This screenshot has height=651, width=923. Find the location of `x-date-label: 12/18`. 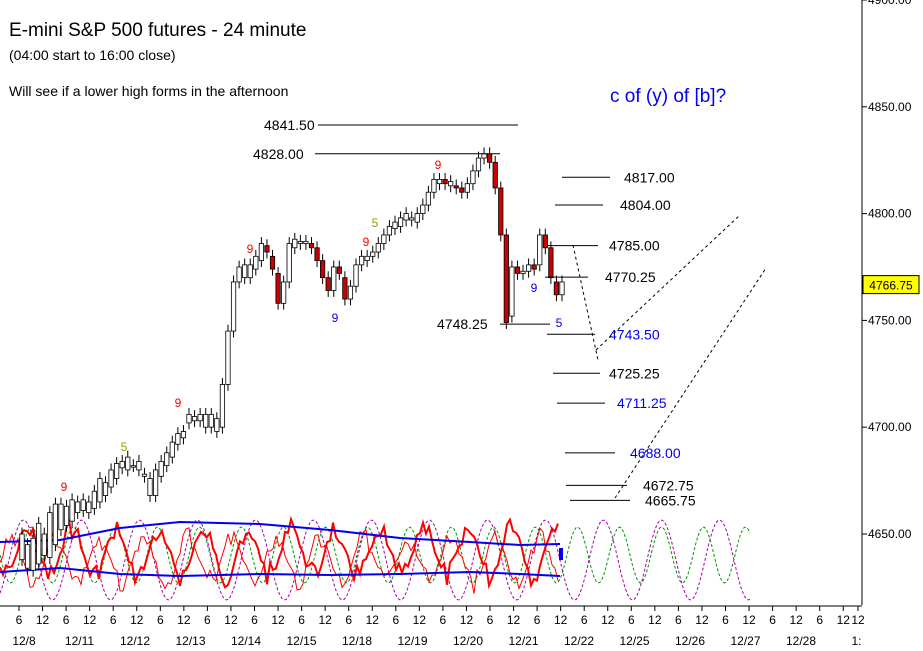

x-date-label: 12/18 is located at coordinates (357, 641).